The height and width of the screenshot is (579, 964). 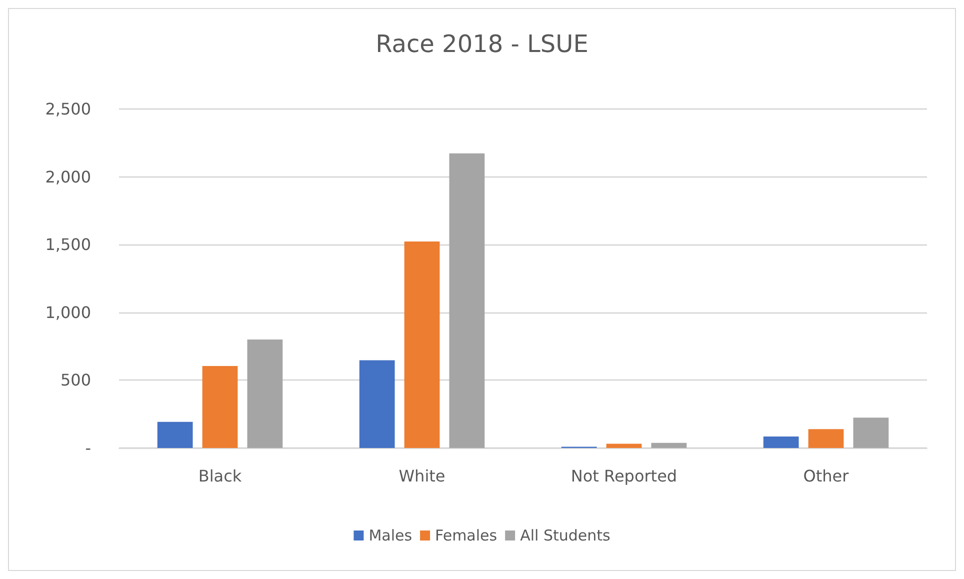 What do you see at coordinates (75, 380) in the screenshot?
I see `y-tick-label: 500` at bounding box center [75, 380].